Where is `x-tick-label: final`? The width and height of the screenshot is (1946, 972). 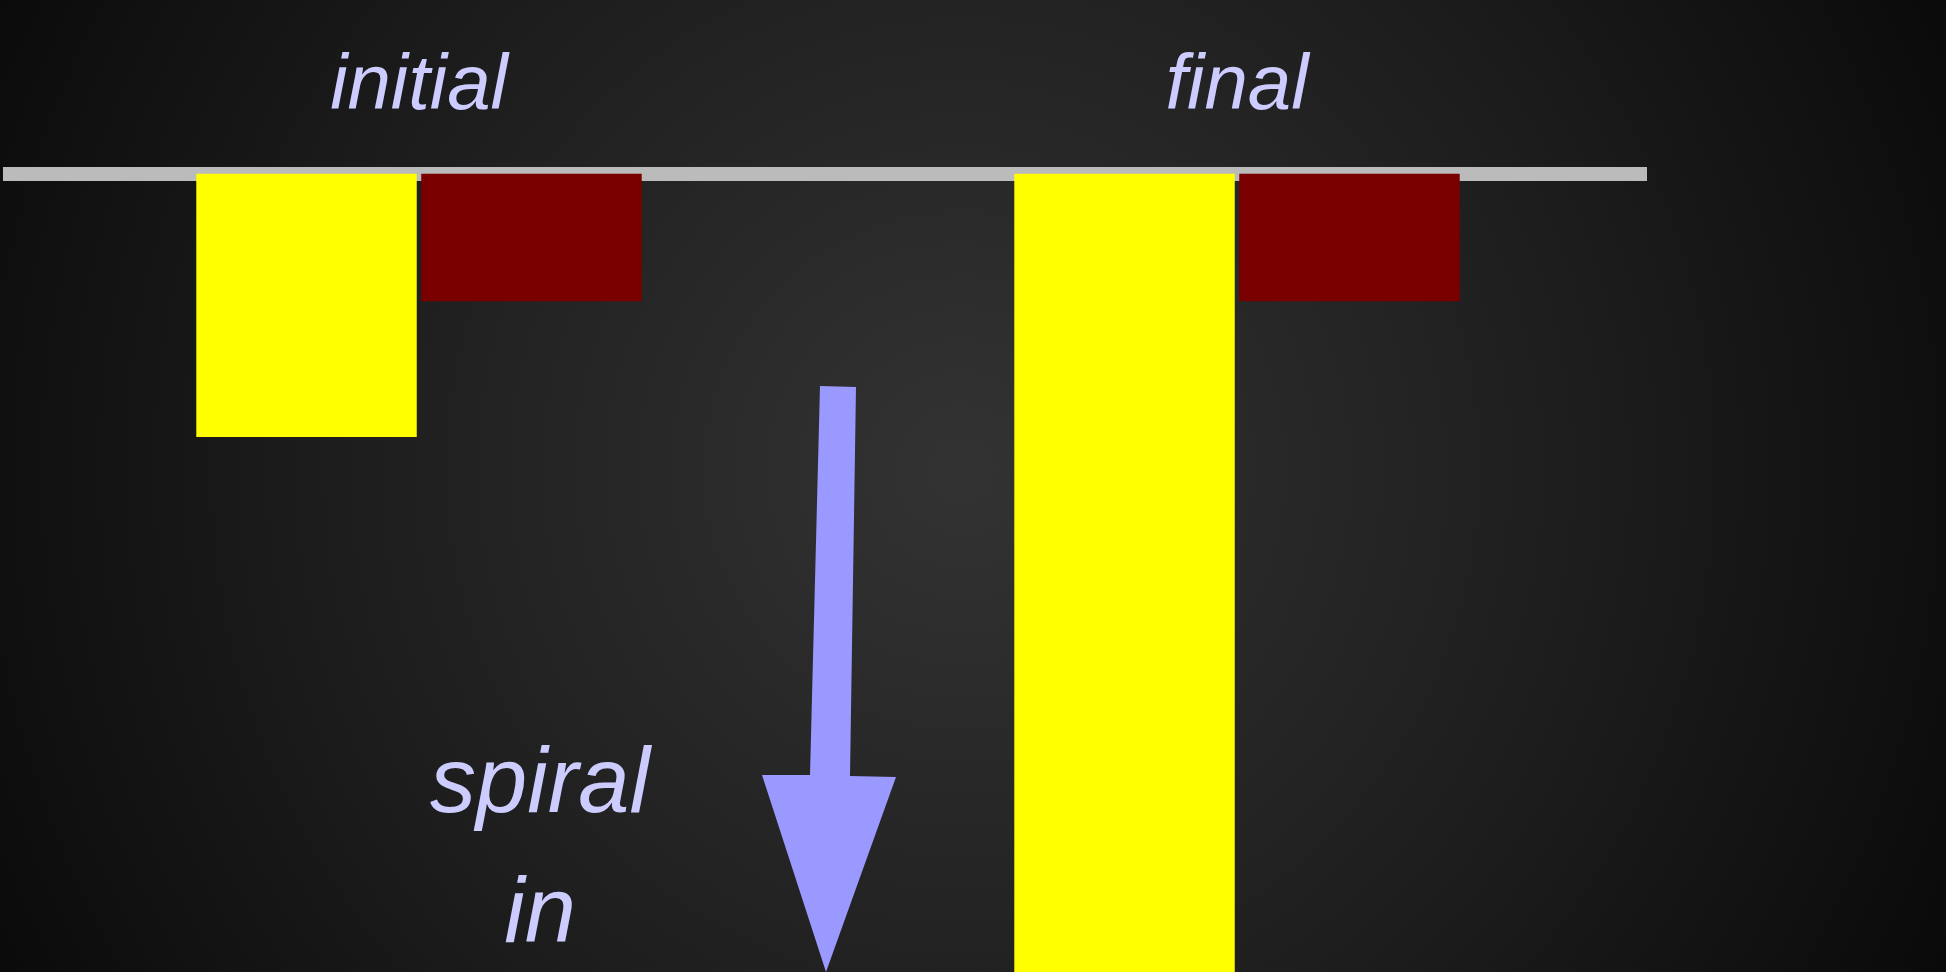
x-tick-label: final is located at coordinates (1238, 81).